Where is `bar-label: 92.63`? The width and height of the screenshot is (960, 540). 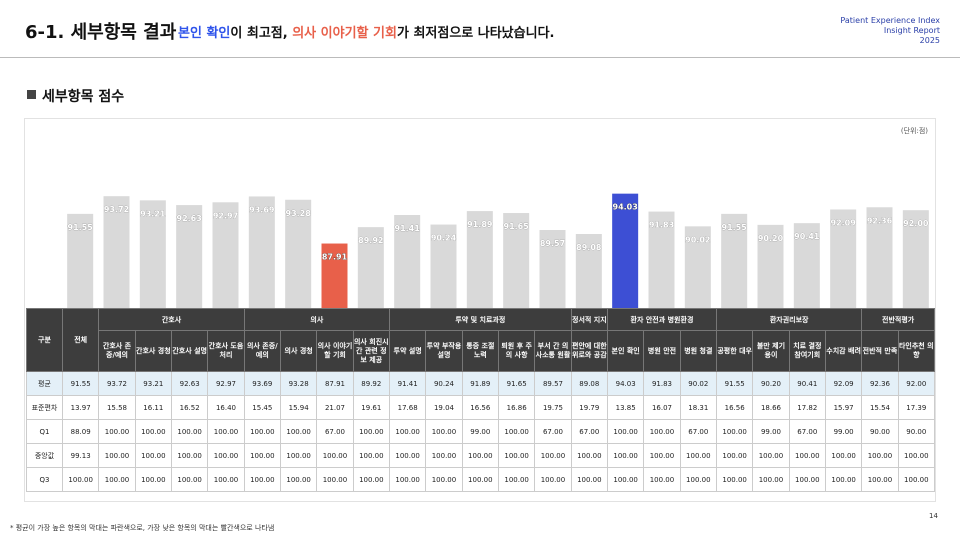
bar-label: 92.63 is located at coordinates (189, 218).